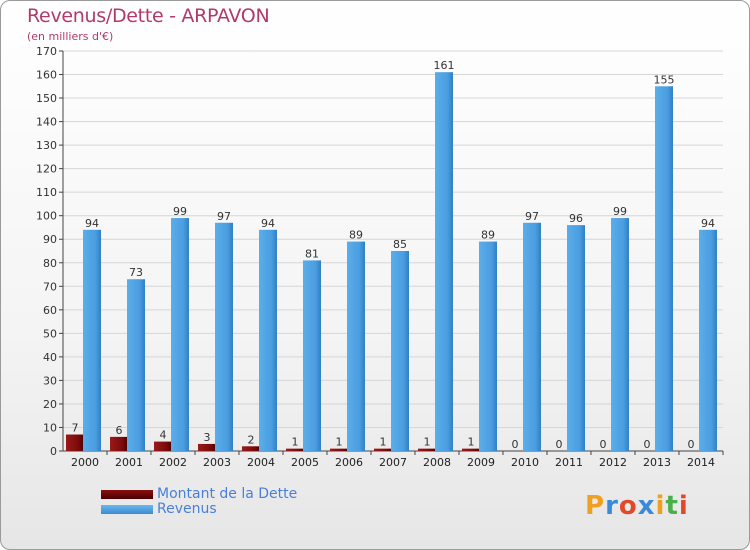 The height and width of the screenshot is (550, 750). I want to click on y-tick-label: 70, so click(50, 286).